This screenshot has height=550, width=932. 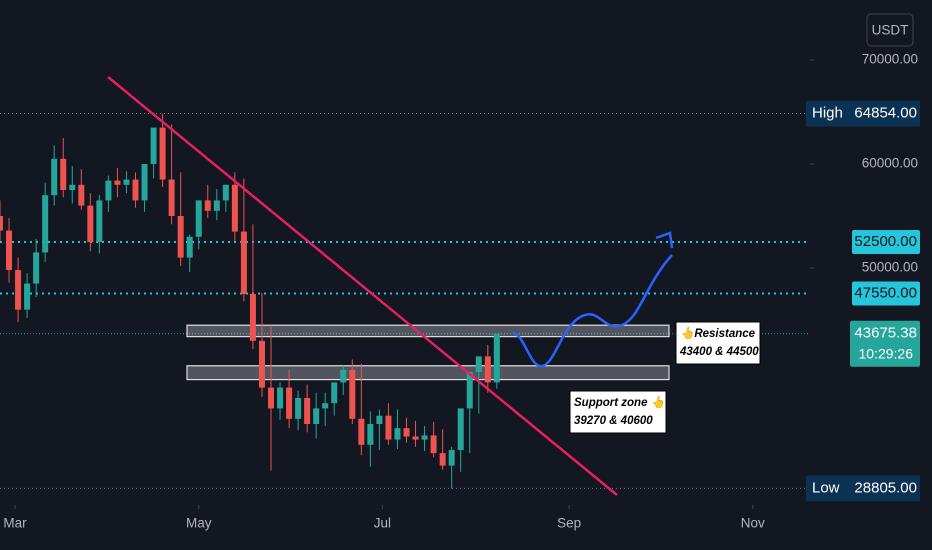 I want to click on note-title: 👆Resistance, so click(x=718, y=333).